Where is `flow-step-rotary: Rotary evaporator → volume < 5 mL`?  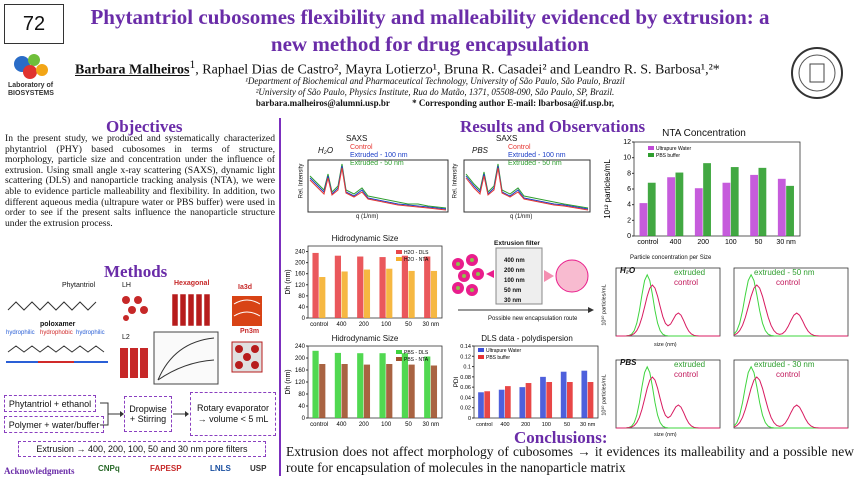 flow-step-rotary: Rotary evaporator → volume < 5 mL is located at coordinates (233, 414).